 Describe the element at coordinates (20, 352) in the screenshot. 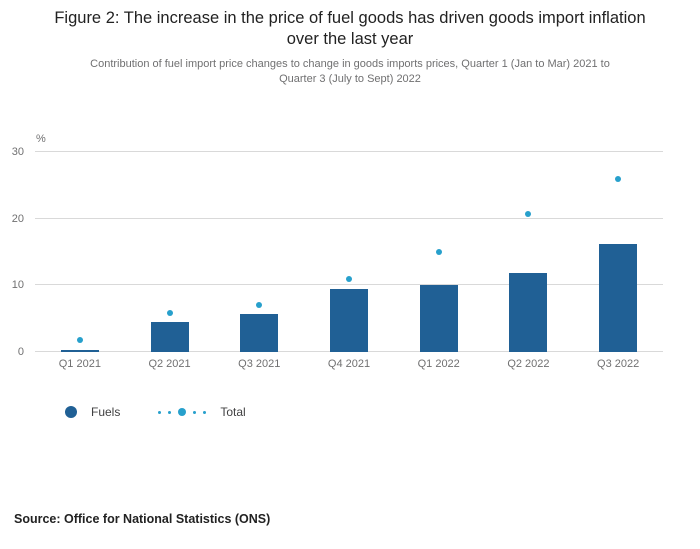

I see `y-tick-label: 0` at that location.